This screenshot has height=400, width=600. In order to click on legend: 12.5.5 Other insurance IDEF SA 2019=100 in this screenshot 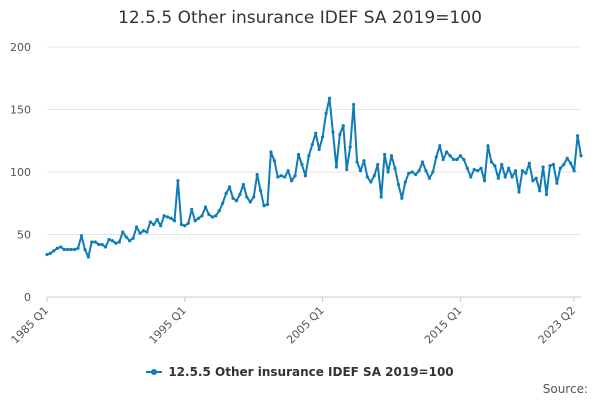, I will do `click(300, 372)`.